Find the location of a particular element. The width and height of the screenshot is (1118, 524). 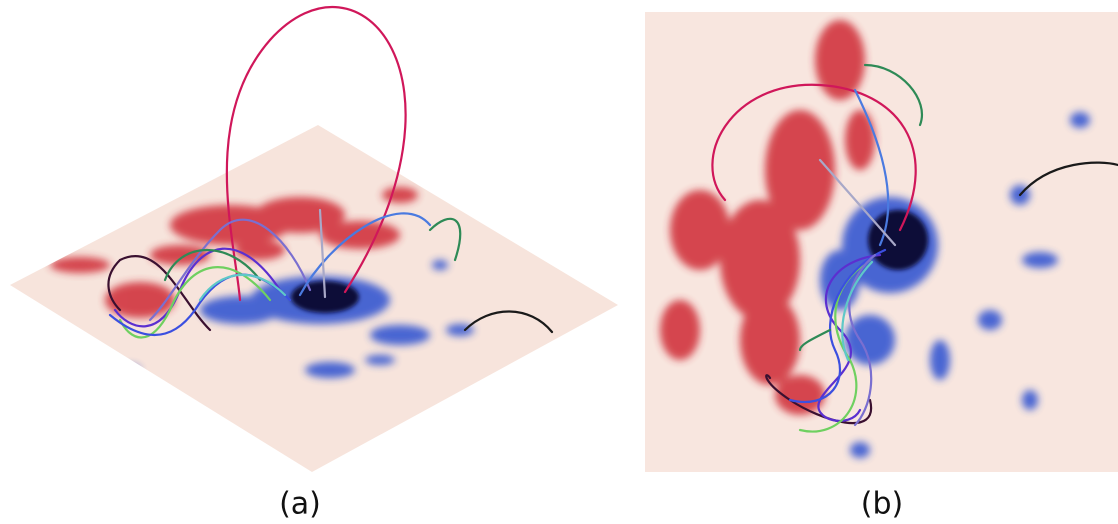

panel-label: (b) is located at coordinates (882, 504).